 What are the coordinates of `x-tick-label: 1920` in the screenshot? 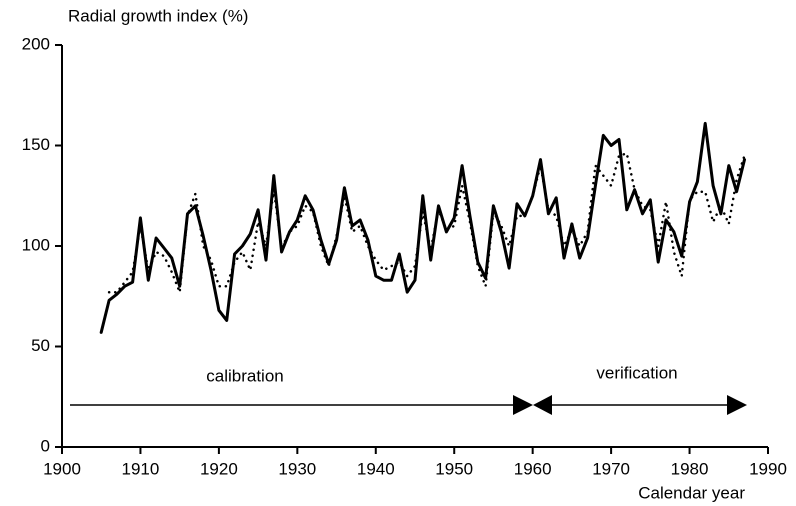 It's located at (219, 468).